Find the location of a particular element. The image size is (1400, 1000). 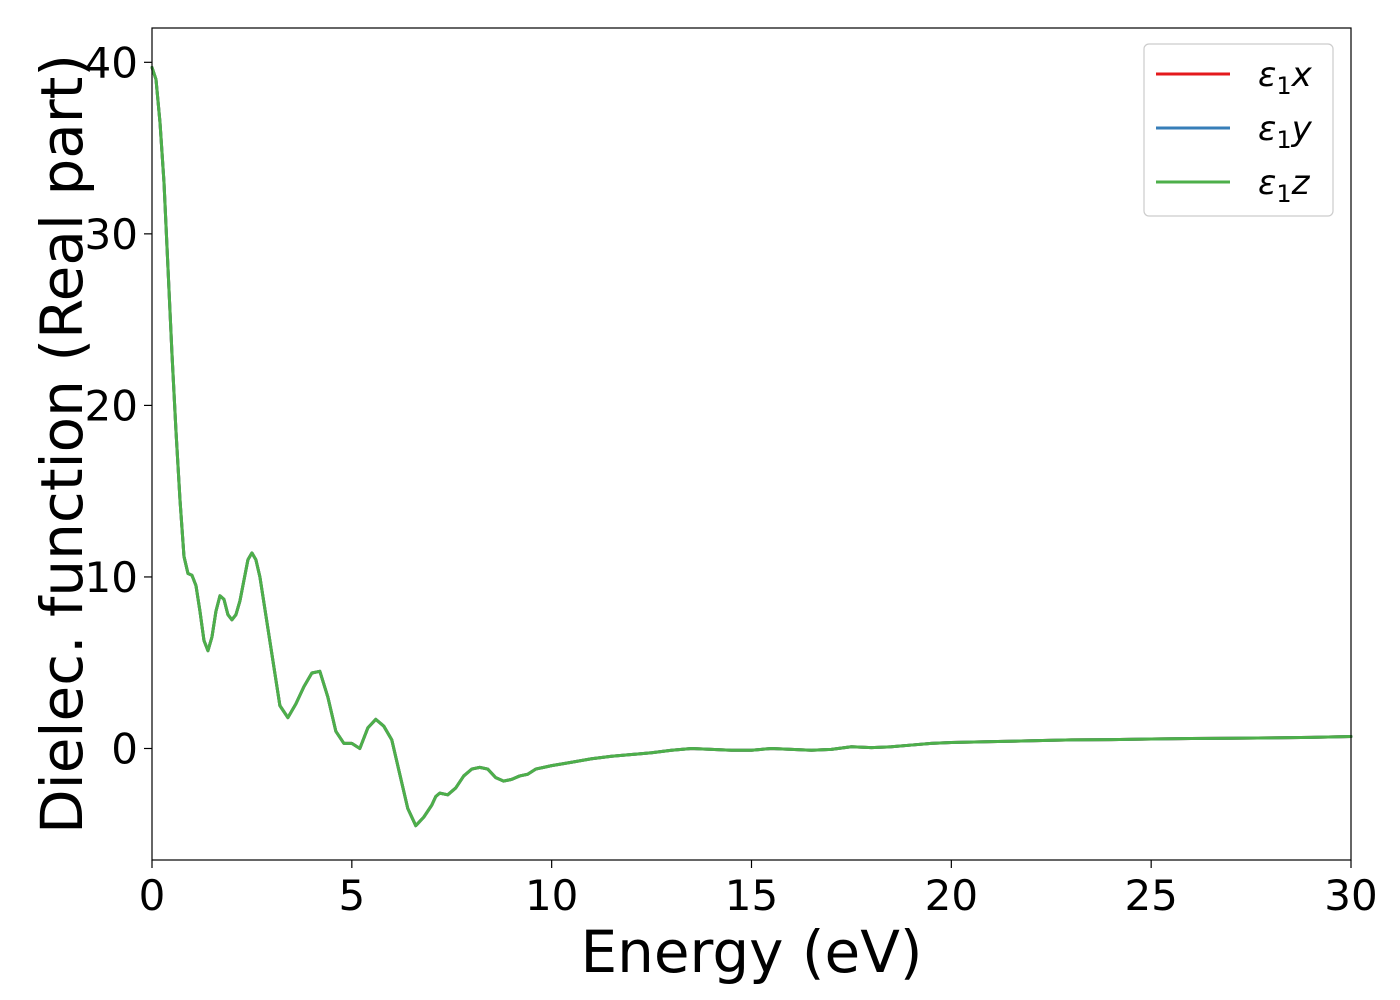

y-tick-label: 10 is located at coordinates (111, 577).